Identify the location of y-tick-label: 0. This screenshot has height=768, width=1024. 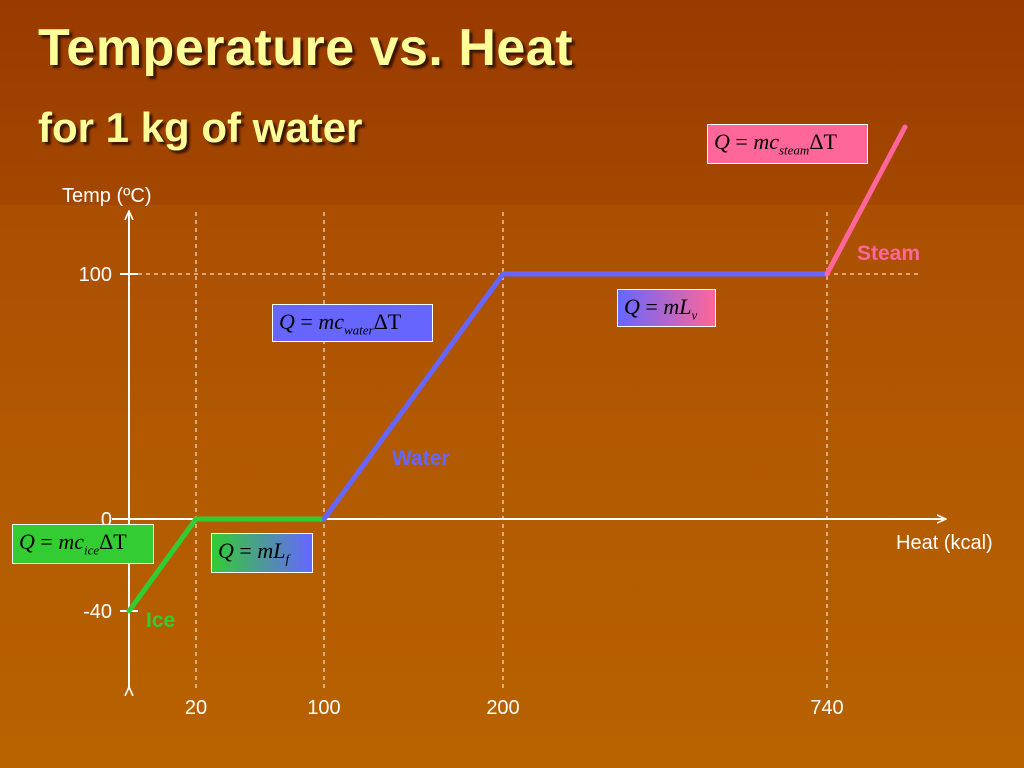
(106, 520).